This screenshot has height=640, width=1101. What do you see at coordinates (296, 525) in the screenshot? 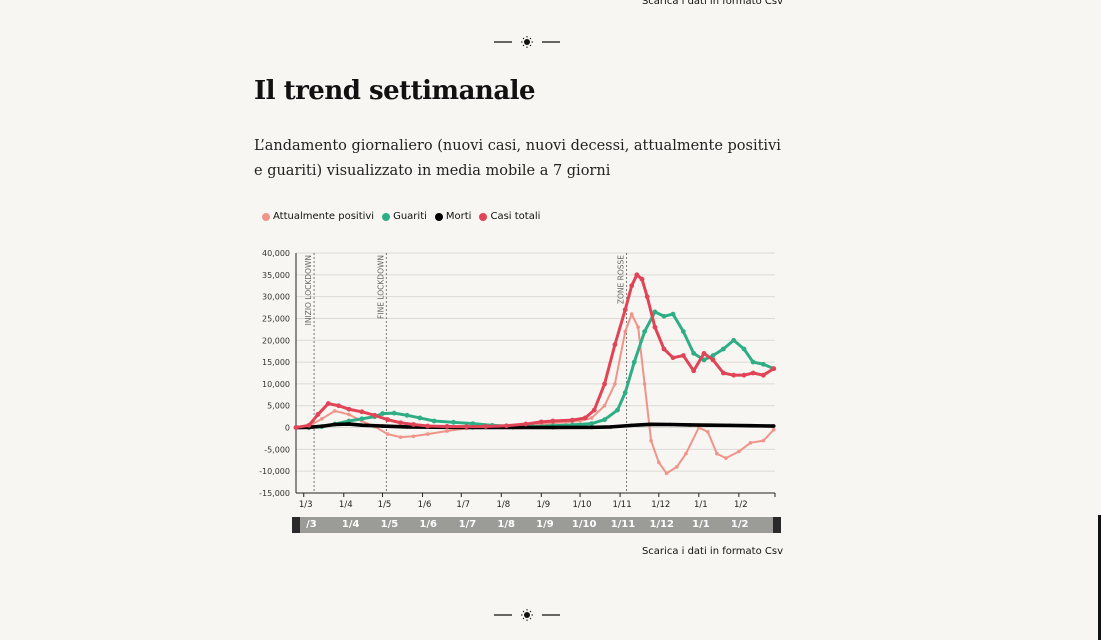
I see `brush-handle-left` at bounding box center [296, 525].